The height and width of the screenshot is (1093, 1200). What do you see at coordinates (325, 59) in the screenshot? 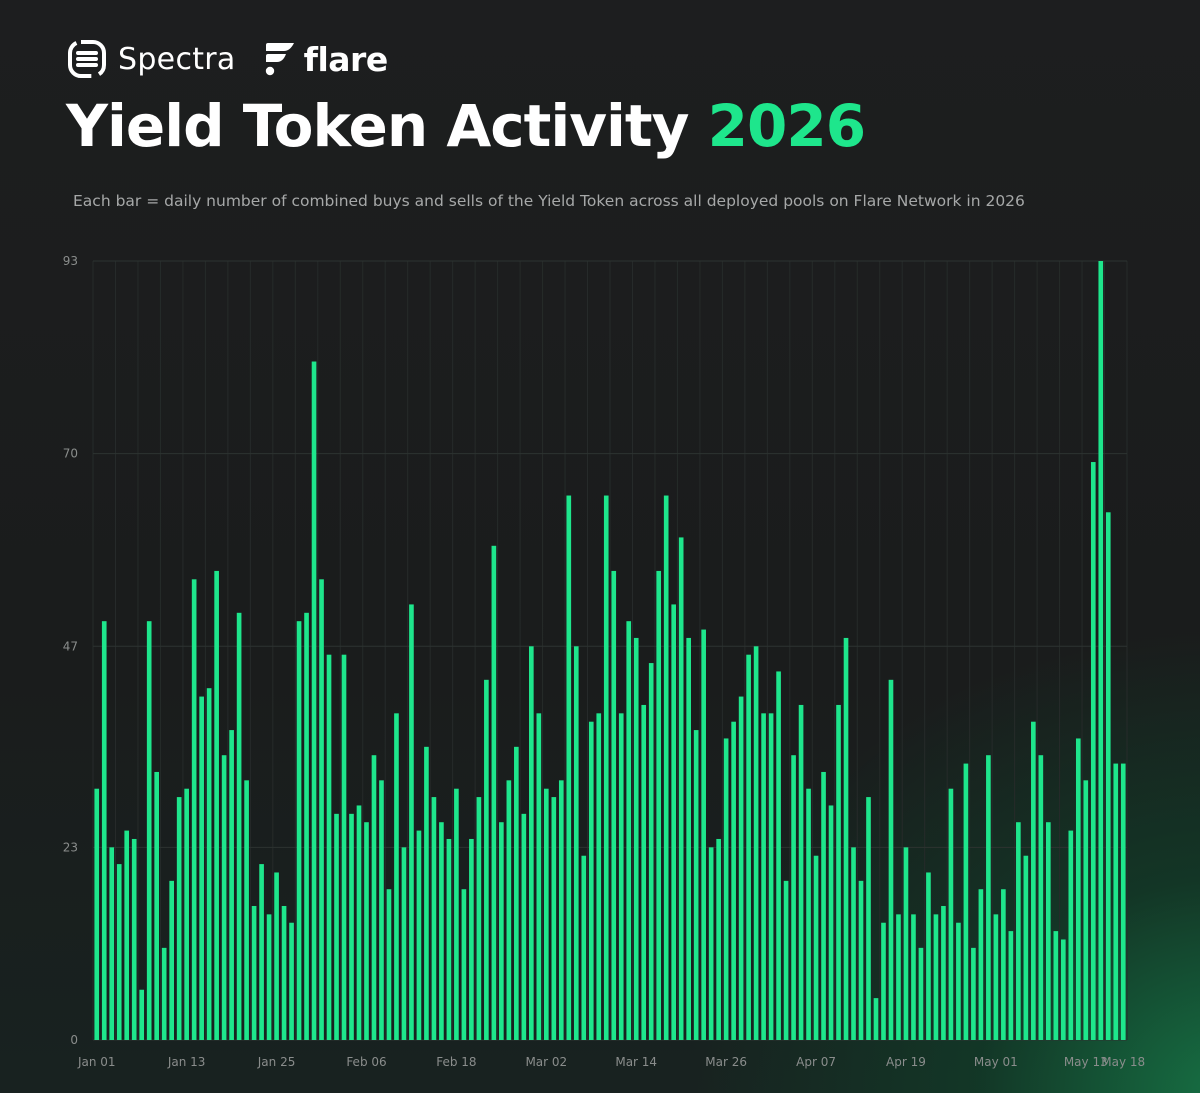
I see `flare-logo: flare` at bounding box center [325, 59].